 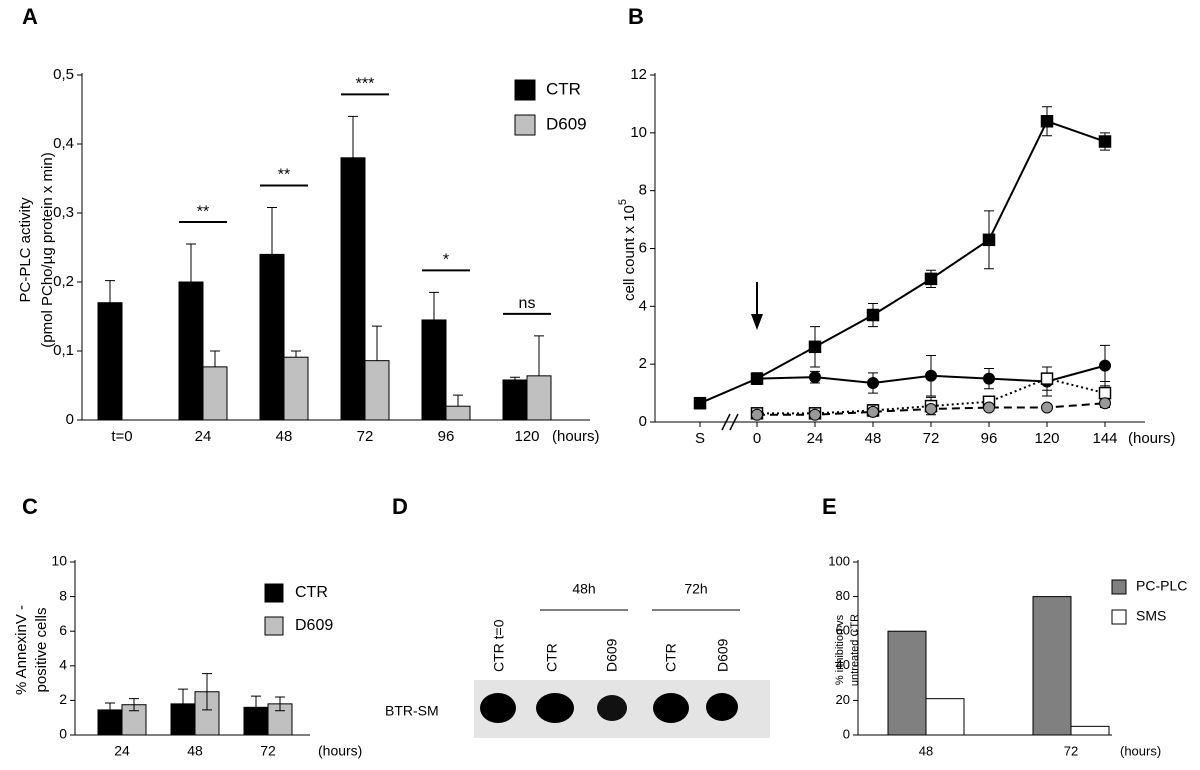 What do you see at coordinates (63, 74) in the screenshot?
I see `y-tick-label: 0,5` at bounding box center [63, 74].